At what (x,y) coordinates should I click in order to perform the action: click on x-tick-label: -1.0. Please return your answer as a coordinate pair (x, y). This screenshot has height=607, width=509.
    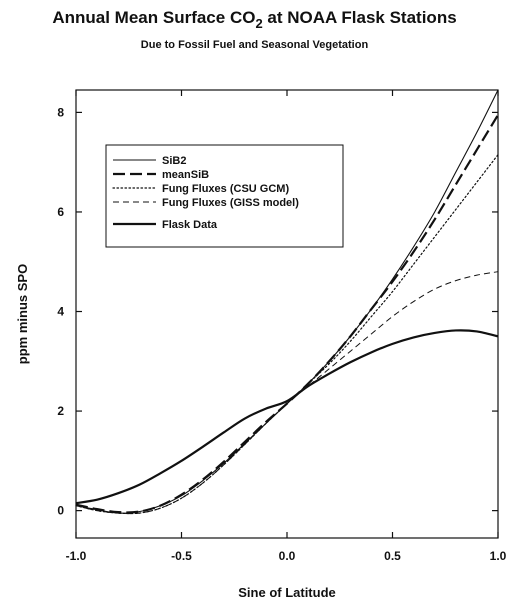
    Looking at the image, I should click on (76, 556).